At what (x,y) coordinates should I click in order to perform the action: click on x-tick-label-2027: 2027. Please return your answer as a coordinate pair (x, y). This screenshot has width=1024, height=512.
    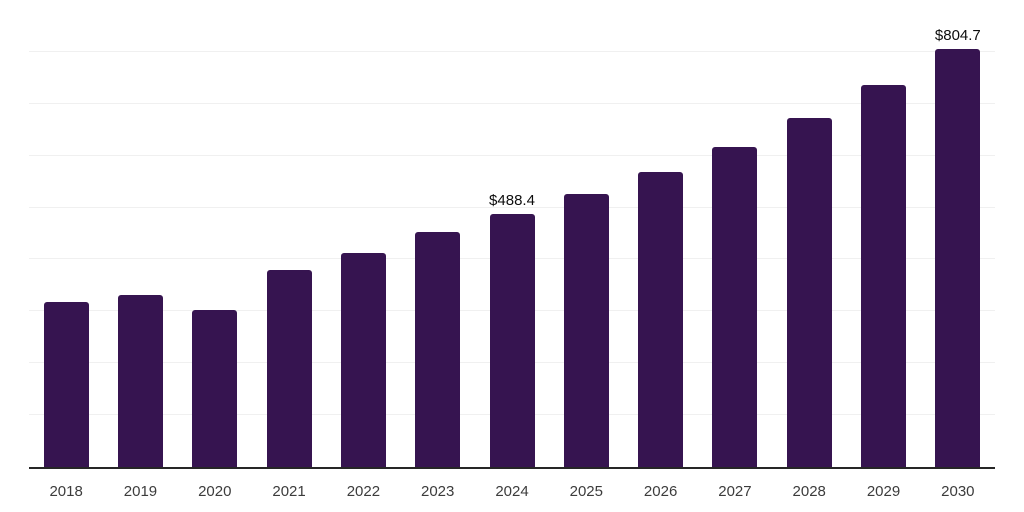
    Looking at the image, I should click on (735, 491).